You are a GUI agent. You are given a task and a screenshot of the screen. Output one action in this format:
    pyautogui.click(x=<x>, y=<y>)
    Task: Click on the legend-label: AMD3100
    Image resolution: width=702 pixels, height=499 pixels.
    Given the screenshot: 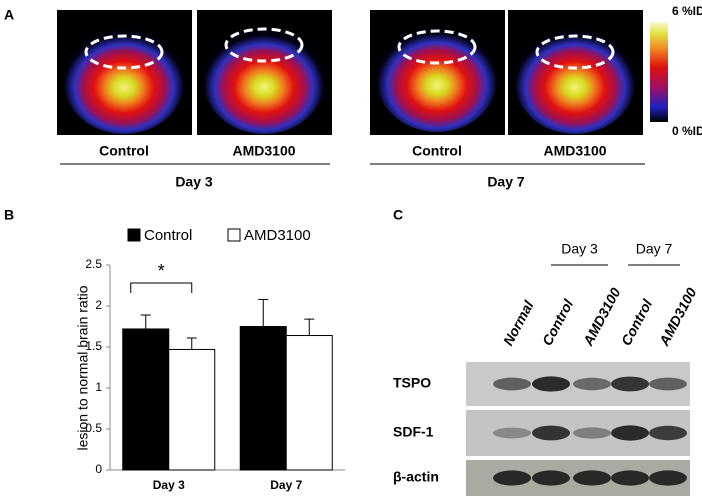 What is the action you would take?
    pyautogui.click(x=277, y=235)
    